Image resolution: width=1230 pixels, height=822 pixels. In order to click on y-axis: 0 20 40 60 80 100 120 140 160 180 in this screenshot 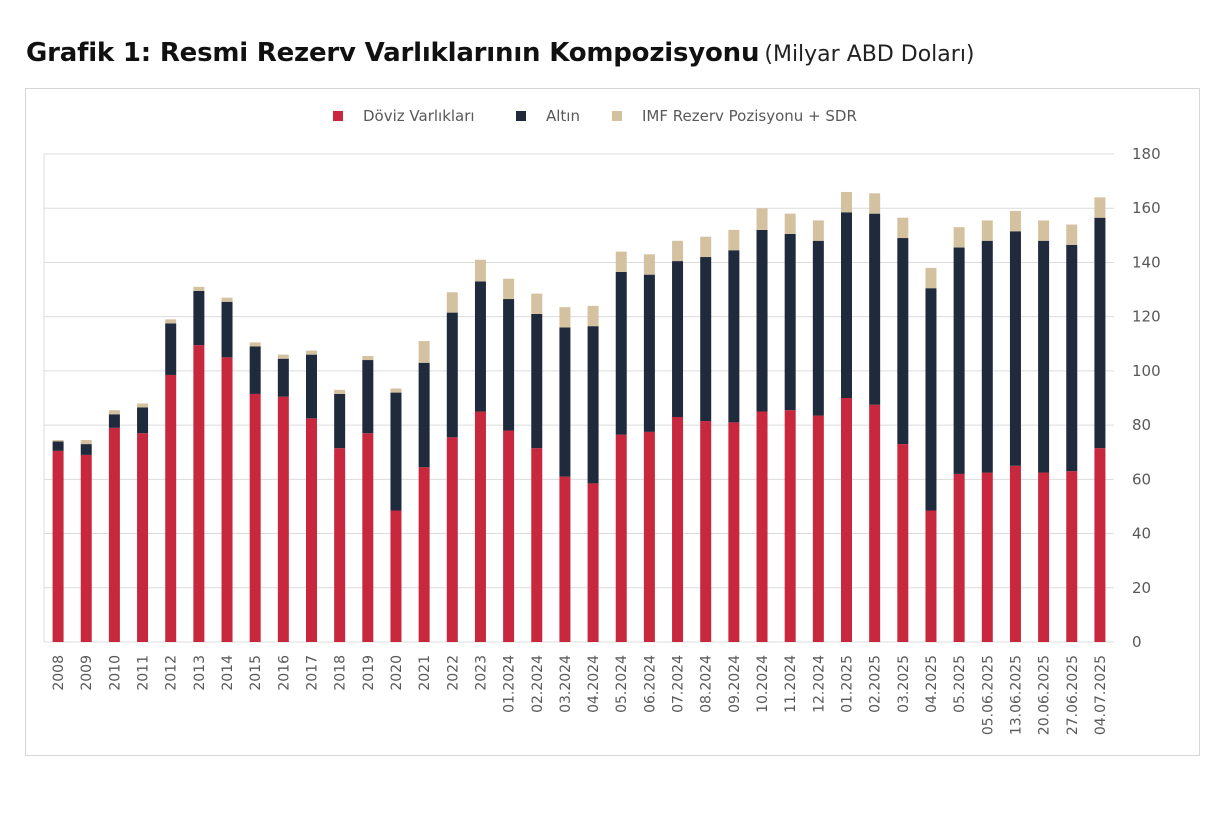, I will do `click(1146, 398)`.